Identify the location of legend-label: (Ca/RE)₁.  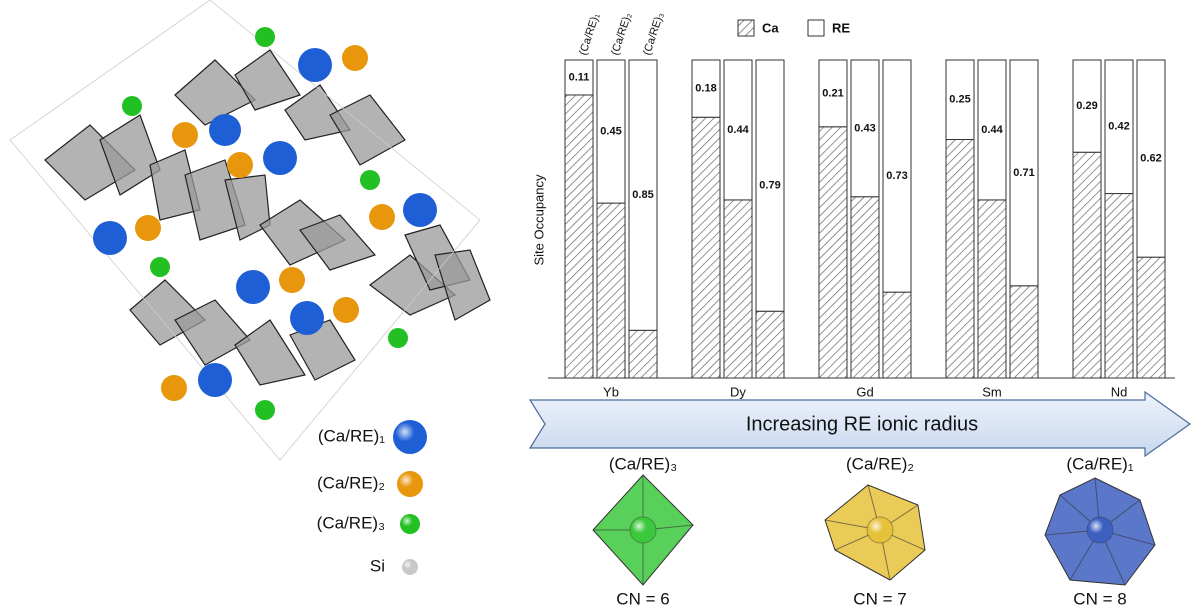
(351, 435).